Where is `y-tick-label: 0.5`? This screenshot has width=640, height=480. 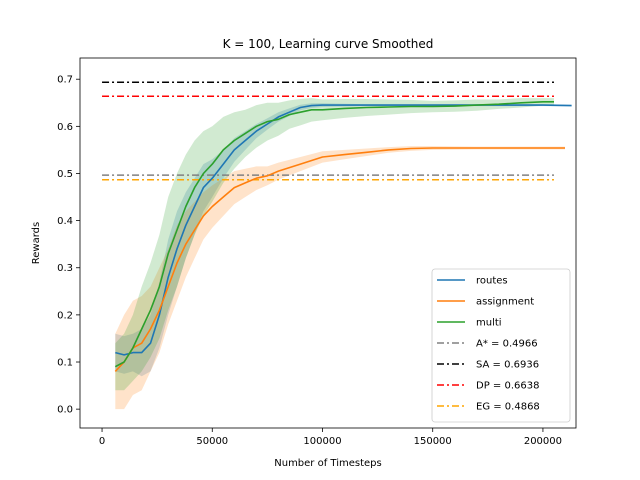
y-tick-label: 0.5 is located at coordinates (65, 174).